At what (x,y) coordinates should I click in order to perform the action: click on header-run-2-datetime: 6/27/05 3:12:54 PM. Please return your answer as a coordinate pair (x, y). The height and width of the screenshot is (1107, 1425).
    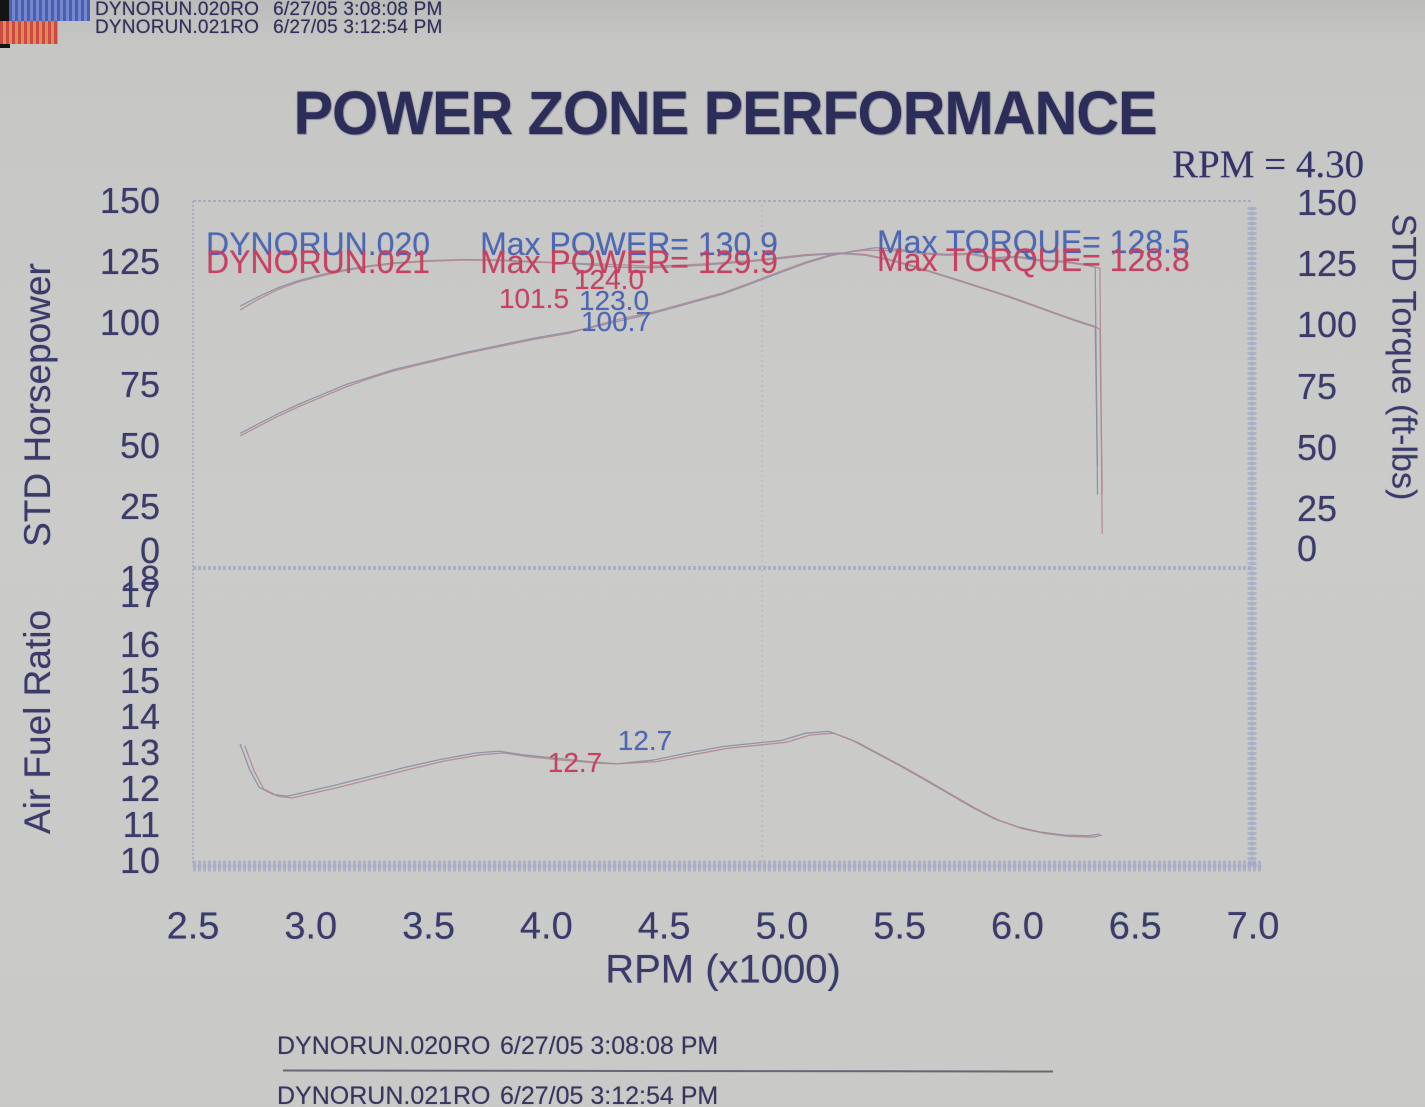
    Looking at the image, I should click on (358, 27).